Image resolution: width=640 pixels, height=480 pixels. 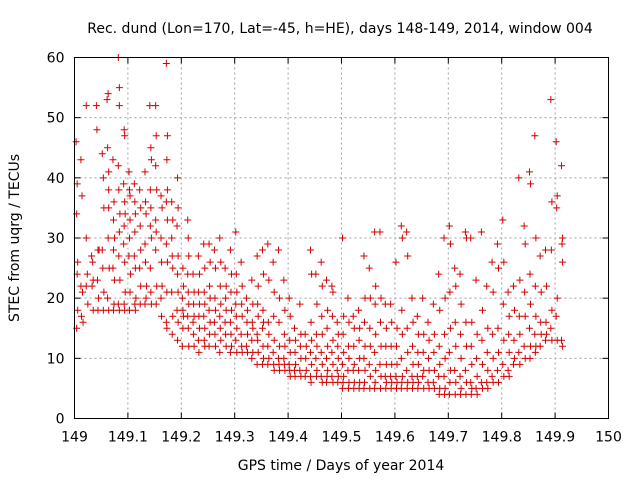 What do you see at coordinates (235, 438) in the screenshot?
I see `x-tick-label: 149.3` at bounding box center [235, 438].